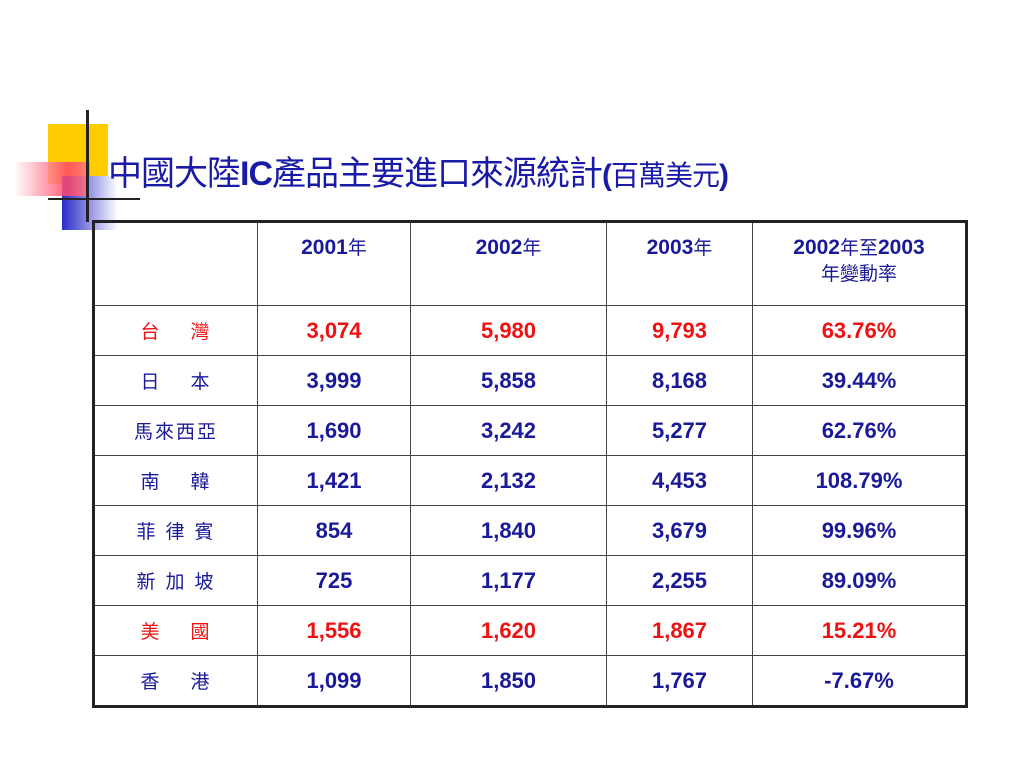  What do you see at coordinates (334, 263) in the screenshot?
I see `header-2001: 2001年` at bounding box center [334, 263].